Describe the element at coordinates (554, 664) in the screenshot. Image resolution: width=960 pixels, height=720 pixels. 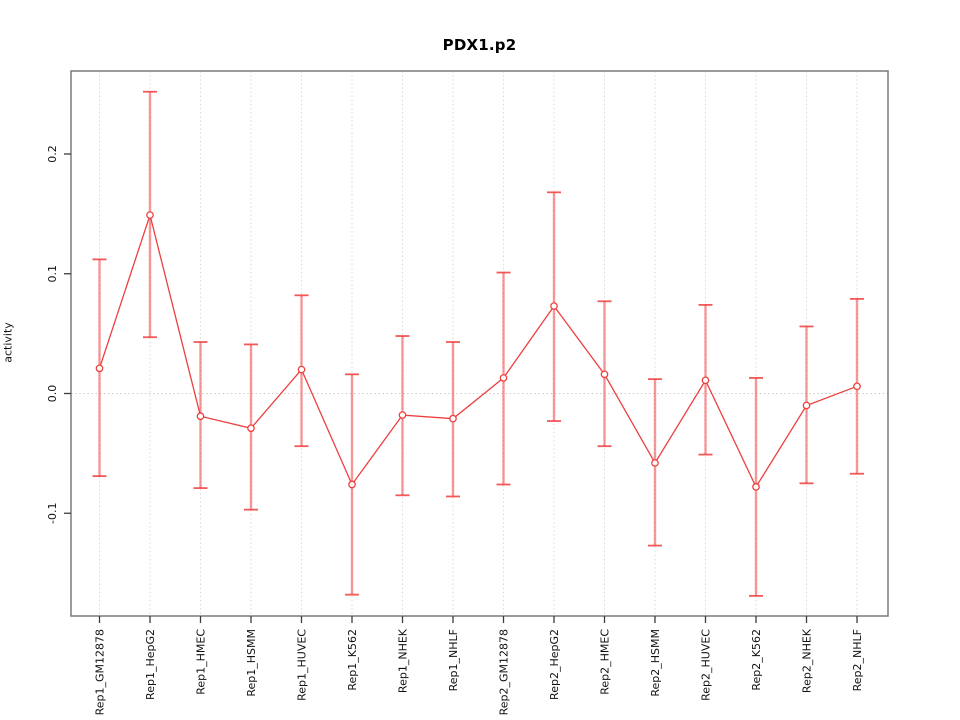
I see `x-tick-label: Rep2_HepG2` at that location.